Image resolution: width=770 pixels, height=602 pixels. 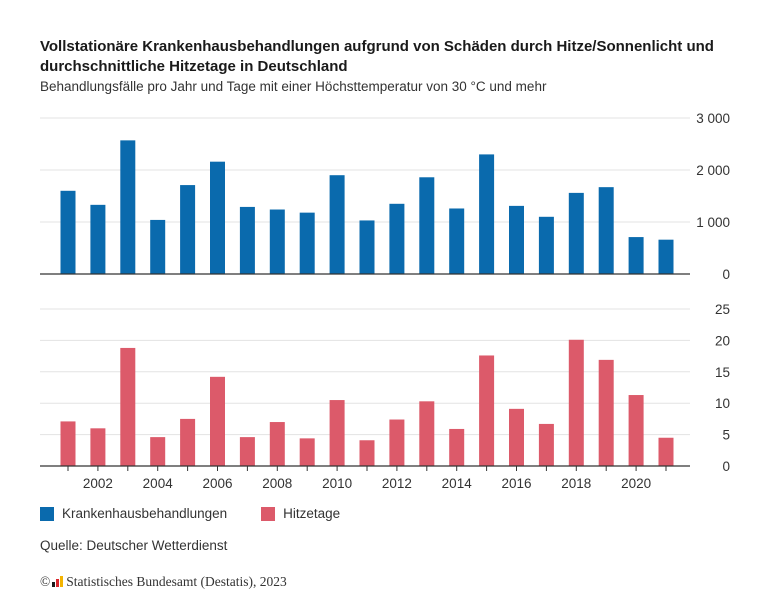 I want to click on bar-treatments-2003, so click(x=128, y=207).